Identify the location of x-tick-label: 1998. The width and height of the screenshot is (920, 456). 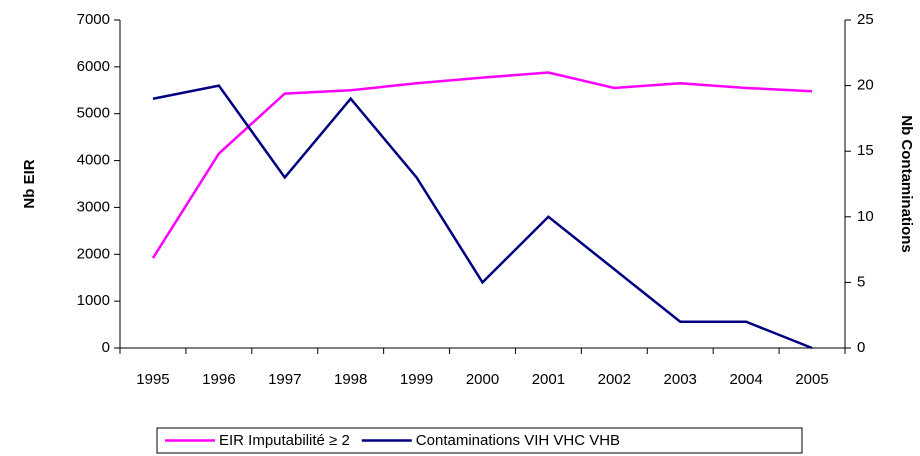
(350, 379).